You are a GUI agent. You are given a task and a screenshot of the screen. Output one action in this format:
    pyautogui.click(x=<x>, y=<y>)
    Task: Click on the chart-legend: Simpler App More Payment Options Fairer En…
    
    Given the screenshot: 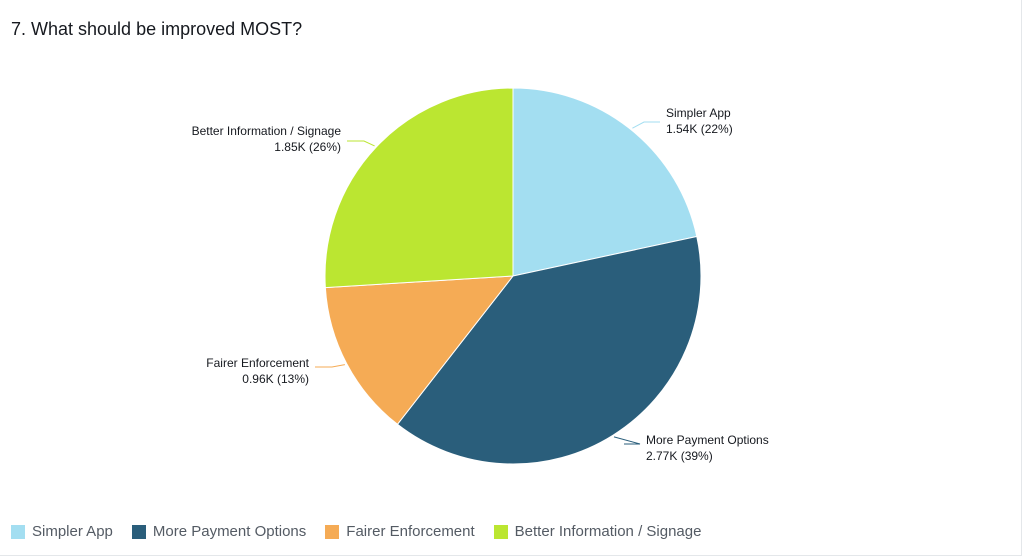 What is the action you would take?
    pyautogui.click(x=365, y=531)
    